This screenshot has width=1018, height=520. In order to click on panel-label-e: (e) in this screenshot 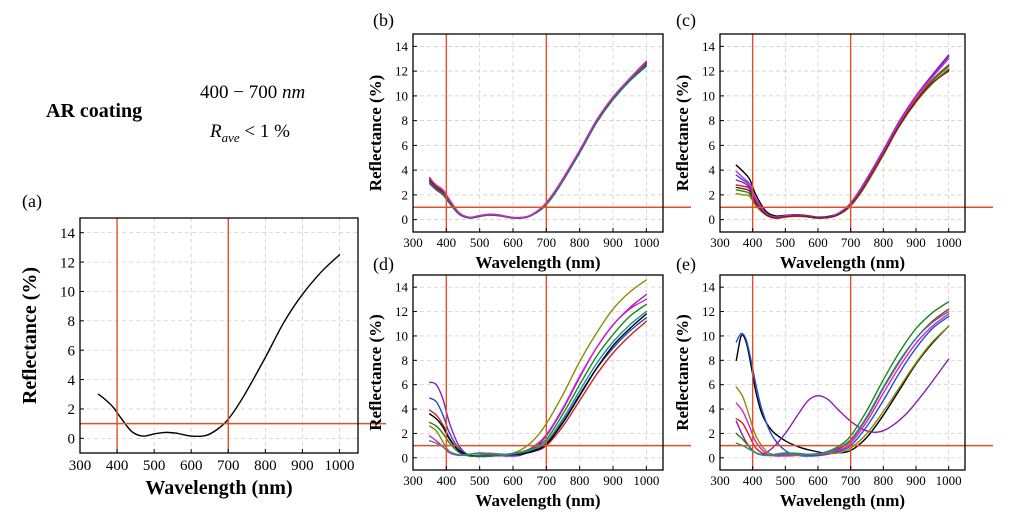, I will do `click(686, 264)`.